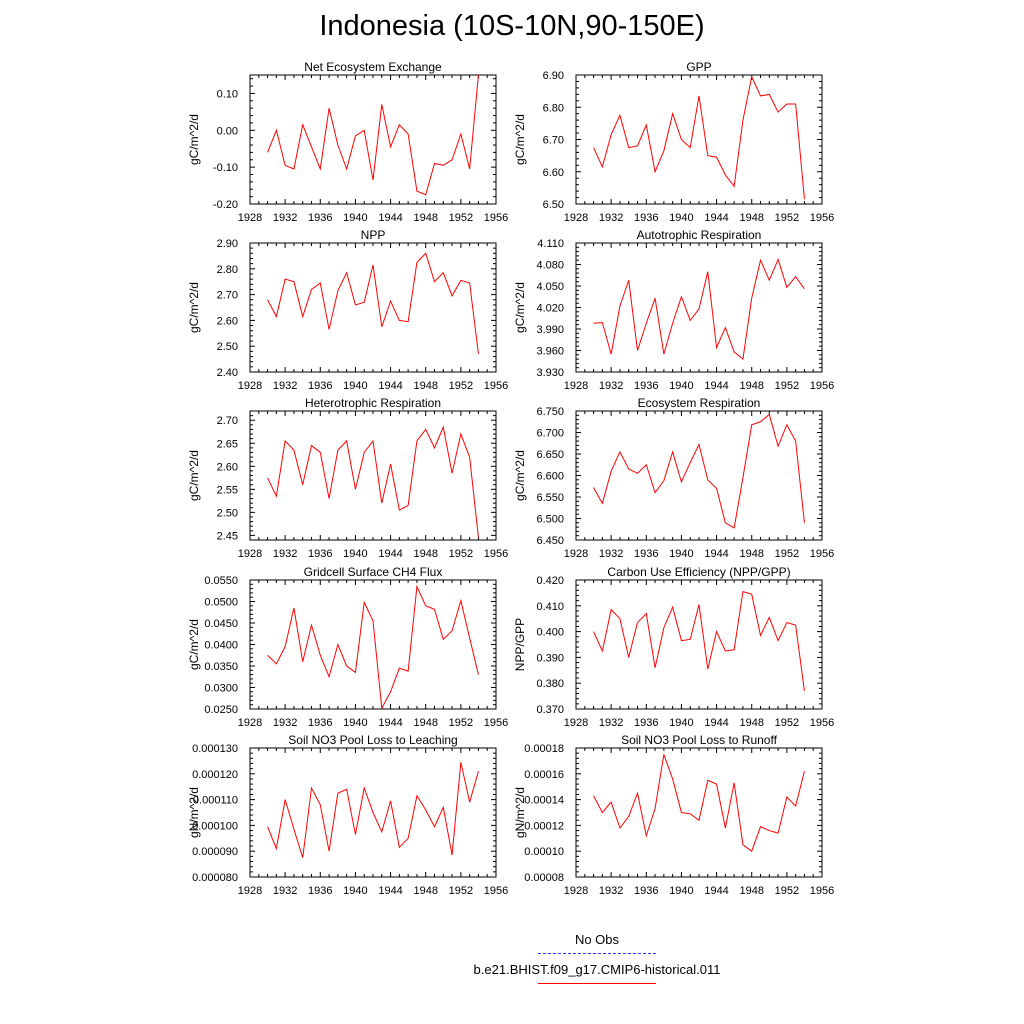 The image size is (1024, 1024). I want to click on chart-title: Carbon Use Efficiency (NPP/GPP), so click(698, 572).